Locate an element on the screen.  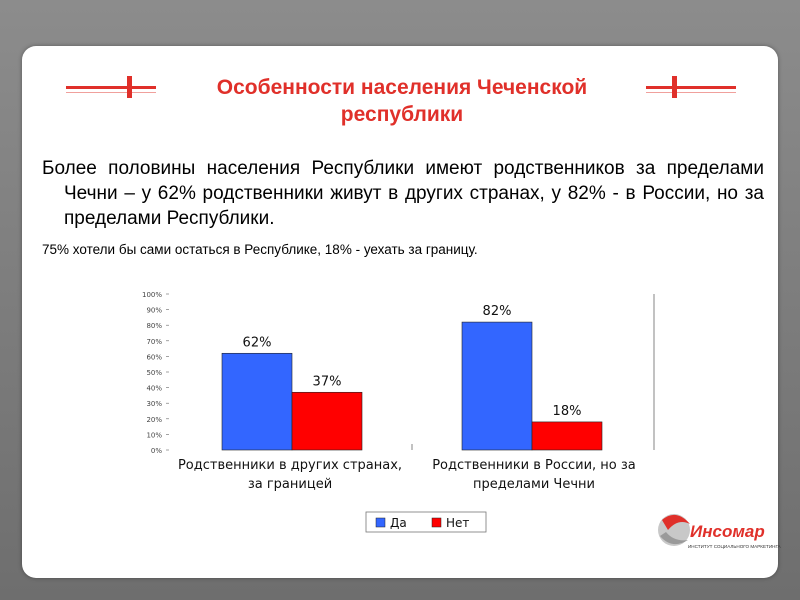
y-tick-label: 20% is located at coordinates (154, 420).